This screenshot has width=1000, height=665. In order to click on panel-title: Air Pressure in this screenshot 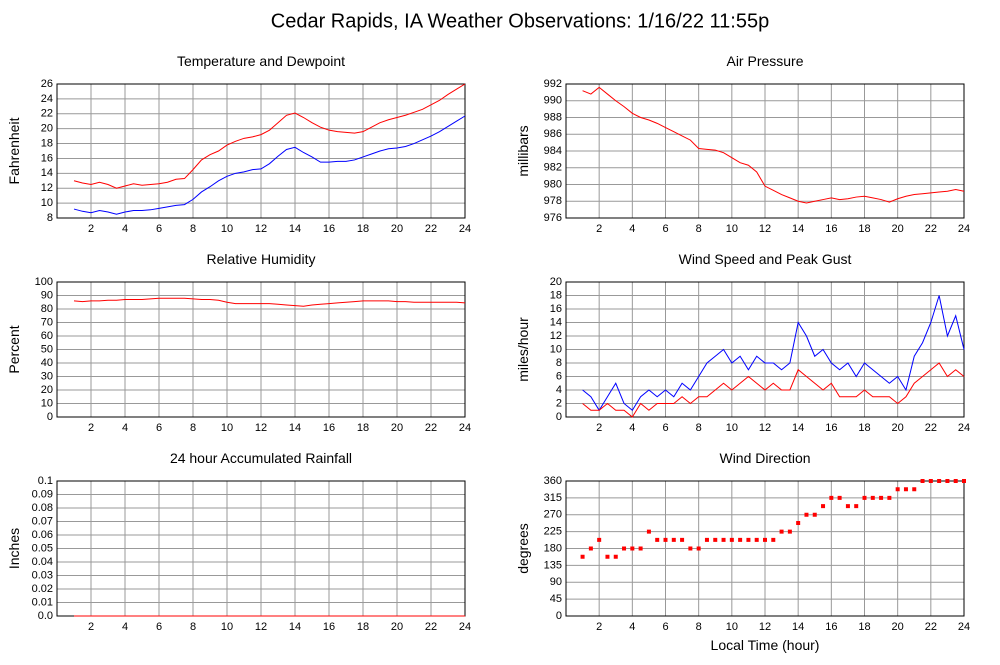, I will do `click(764, 61)`.